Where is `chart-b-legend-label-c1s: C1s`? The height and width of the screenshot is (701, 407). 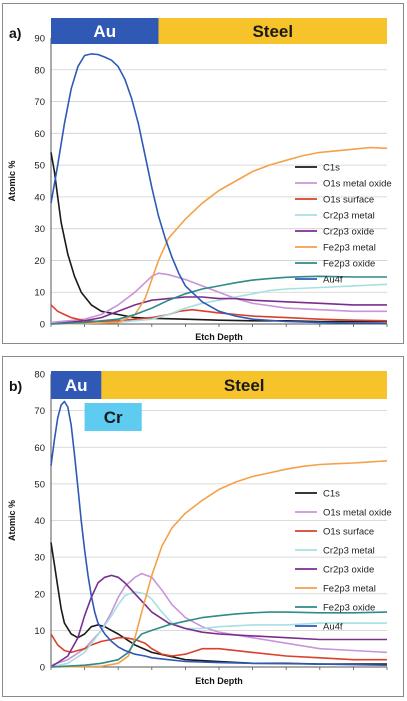 chart-b-legend-label-c1s: C1s is located at coordinates (331, 494).